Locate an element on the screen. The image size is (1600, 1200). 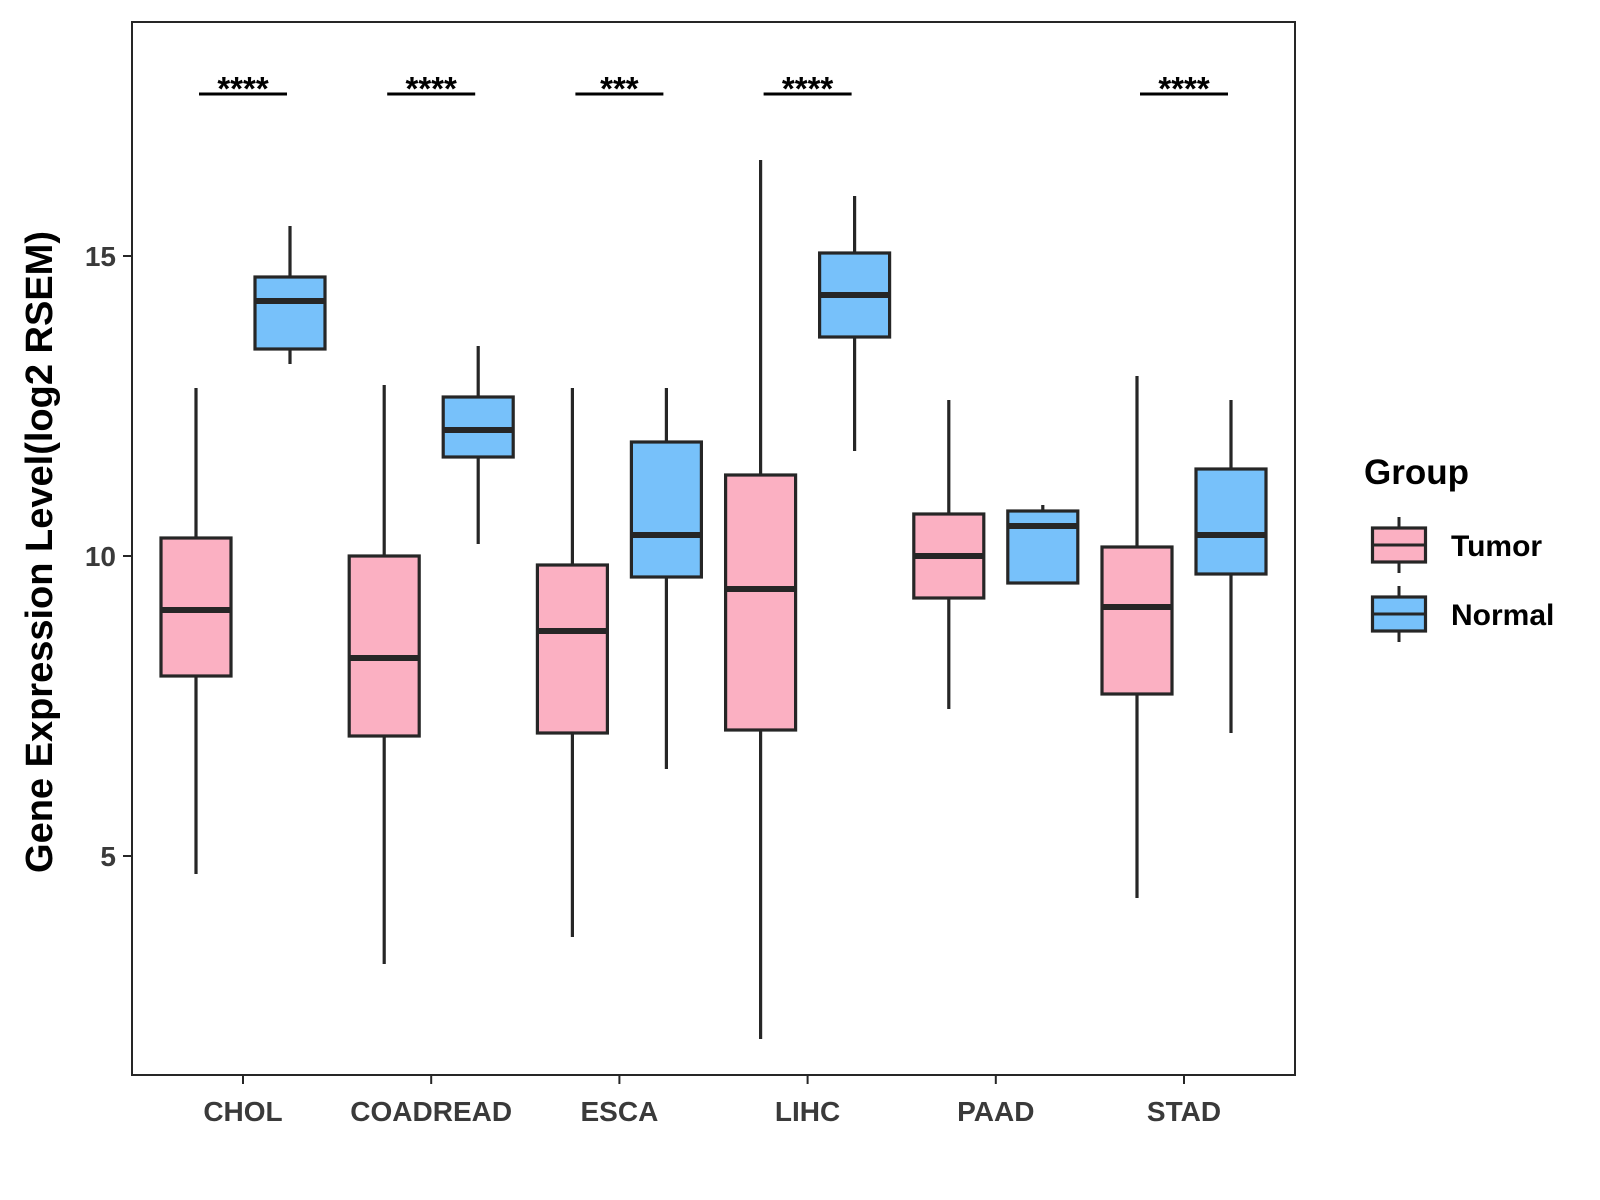
box-tumor-lihc is located at coordinates (760, 599).